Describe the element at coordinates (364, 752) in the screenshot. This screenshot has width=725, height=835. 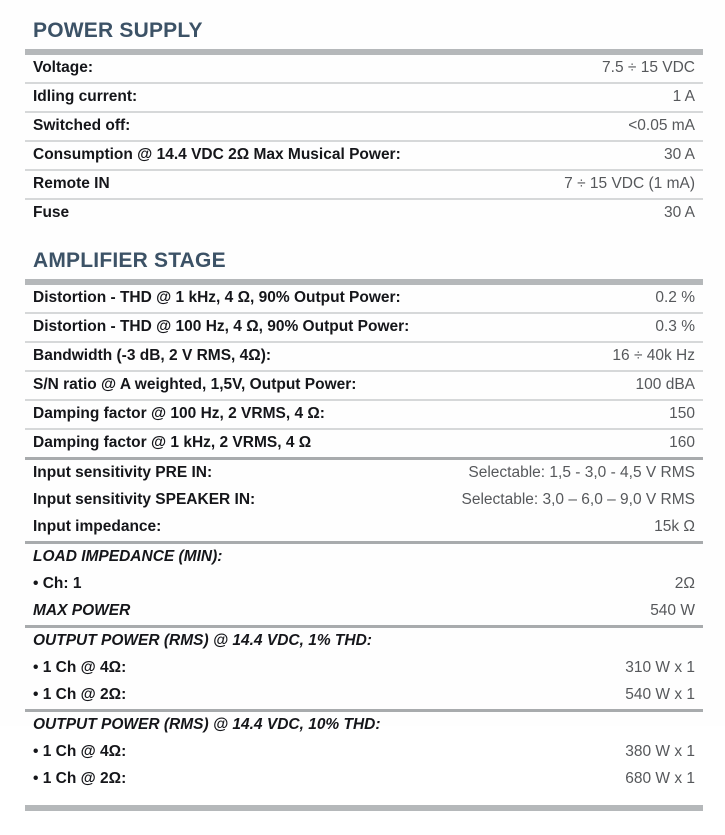
I see `spec-row: • 1 Ch @ 4Ω: 380 W x 1` at that location.